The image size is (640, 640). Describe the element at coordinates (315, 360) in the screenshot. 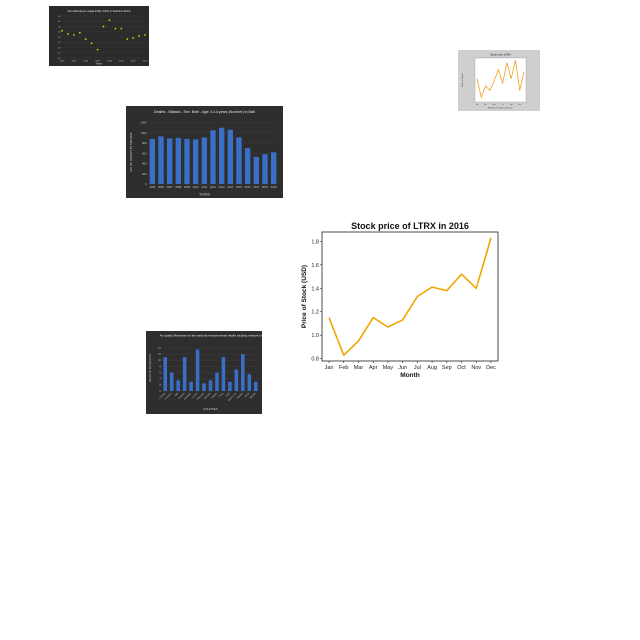

I see `y-tick-label: 0.8` at that location.